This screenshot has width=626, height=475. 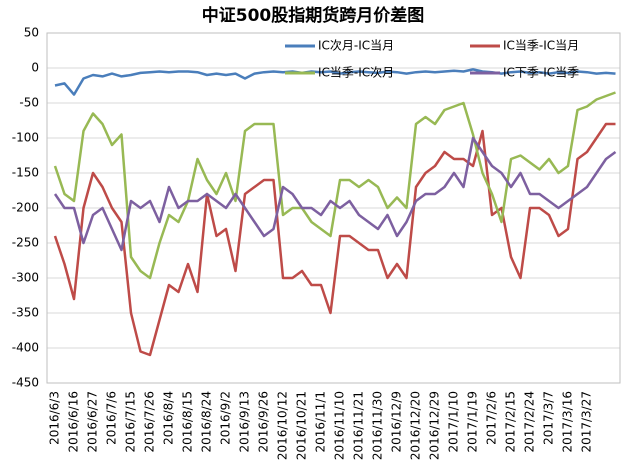 What do you see at coordinates (340, 425) in the screenshot?
I see `x-tick-label: 2016/11/10` at bounding box center [340, 425].